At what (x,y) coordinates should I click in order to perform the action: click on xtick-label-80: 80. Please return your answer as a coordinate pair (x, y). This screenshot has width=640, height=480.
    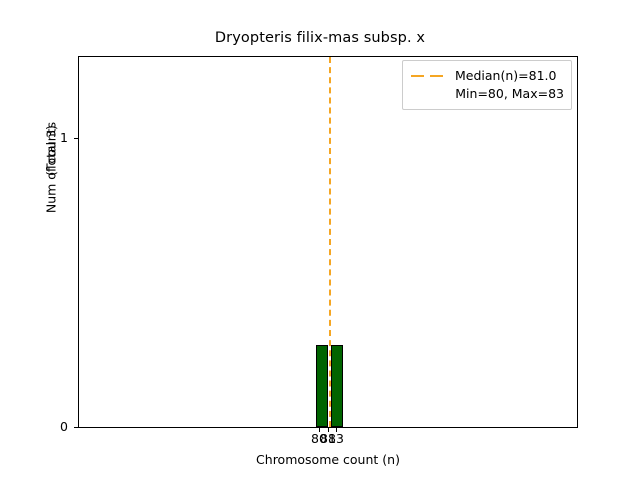
    Looking at the image, I should click on (319, 438).